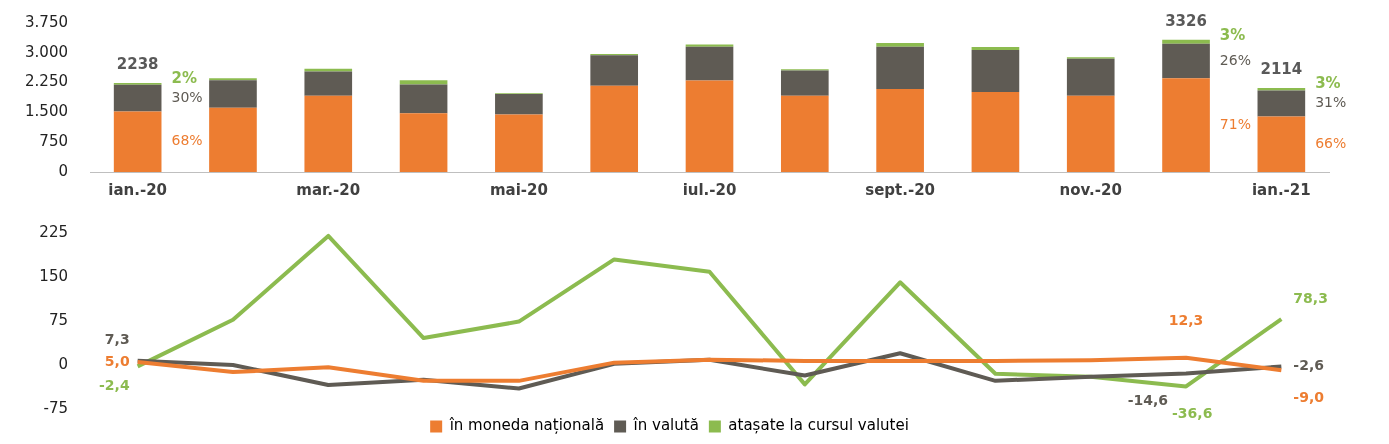 The width and height of the screenshot is (1389, 444). I want to click on data-label: -9,0, so click(1309, 396).